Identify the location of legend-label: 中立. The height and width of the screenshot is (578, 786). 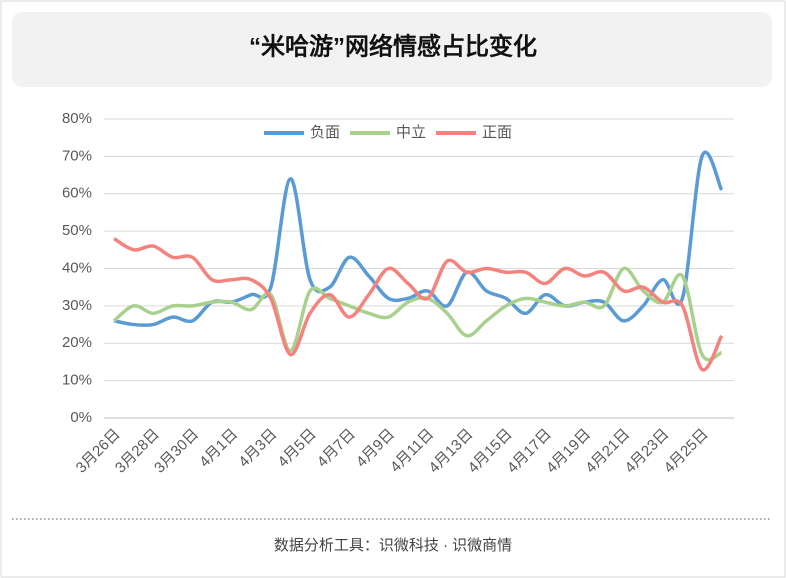
(411, 132).